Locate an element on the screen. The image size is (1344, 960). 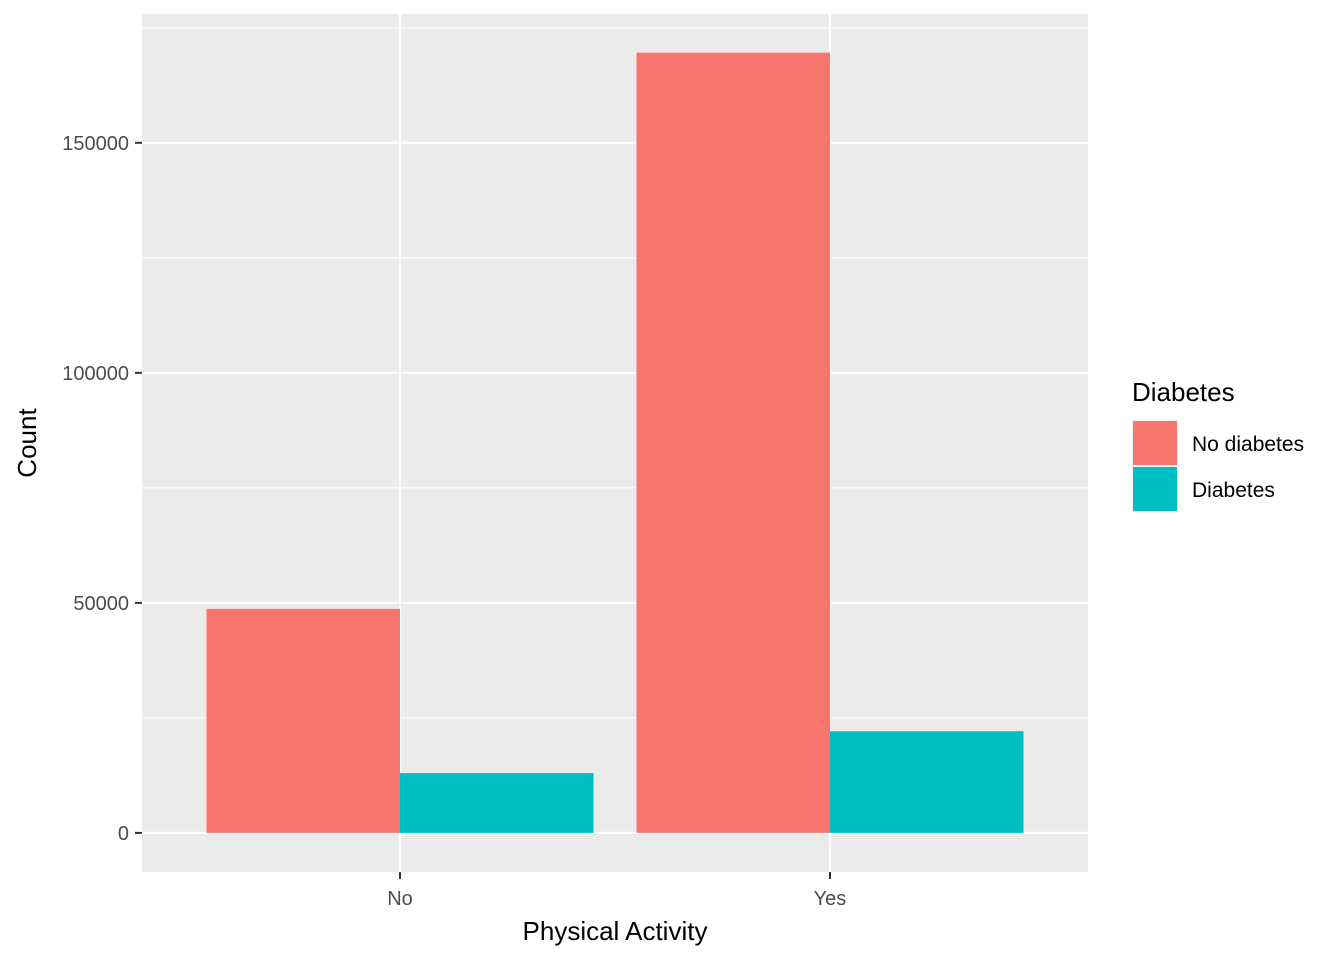
bar-diabetes-yes is located at coordinates (927, 782).